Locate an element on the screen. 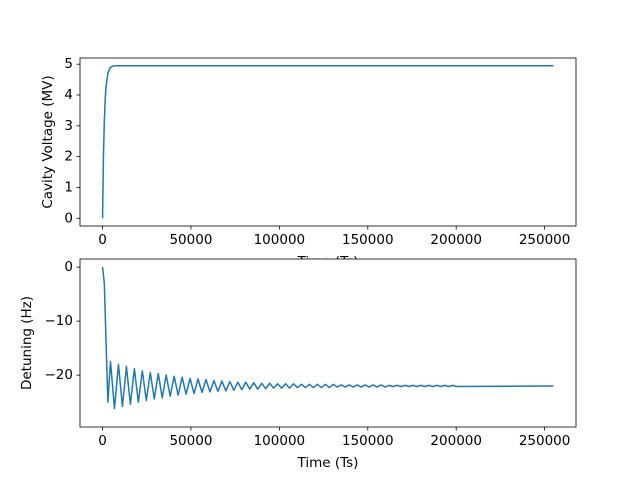 This screenshot has height=480, width=640. y-axis-label: Detuning (Hz) is located at coordinates (27, 343).